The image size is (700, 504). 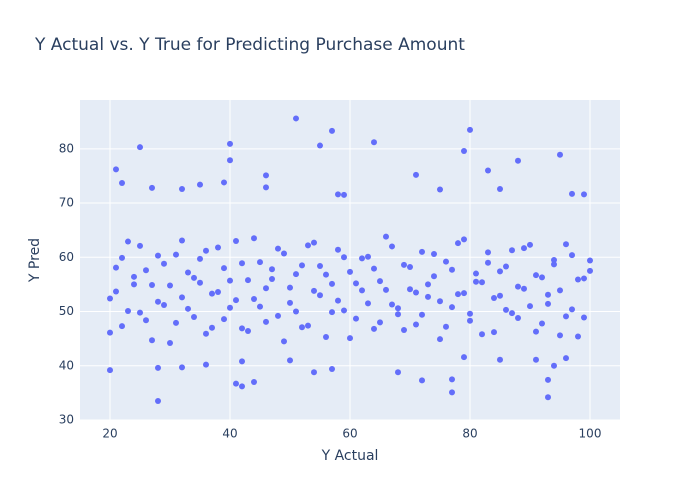 I want to click on x-tick-label: 20, so click(x=109, y=434).